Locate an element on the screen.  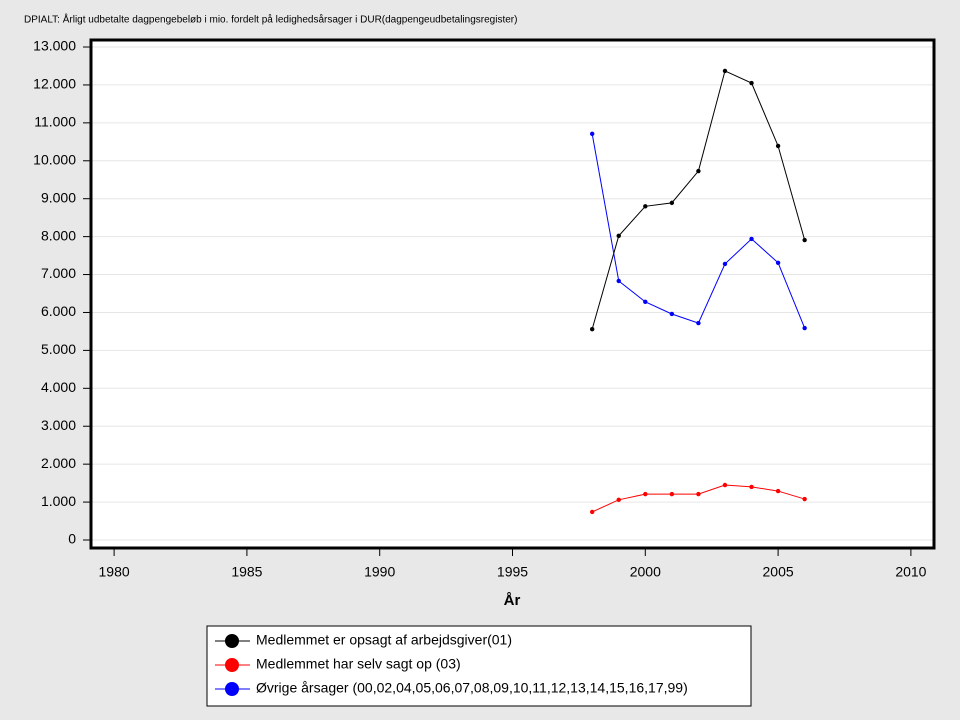
y-tick-label: 3.000 is located at coordinates (58, 425).